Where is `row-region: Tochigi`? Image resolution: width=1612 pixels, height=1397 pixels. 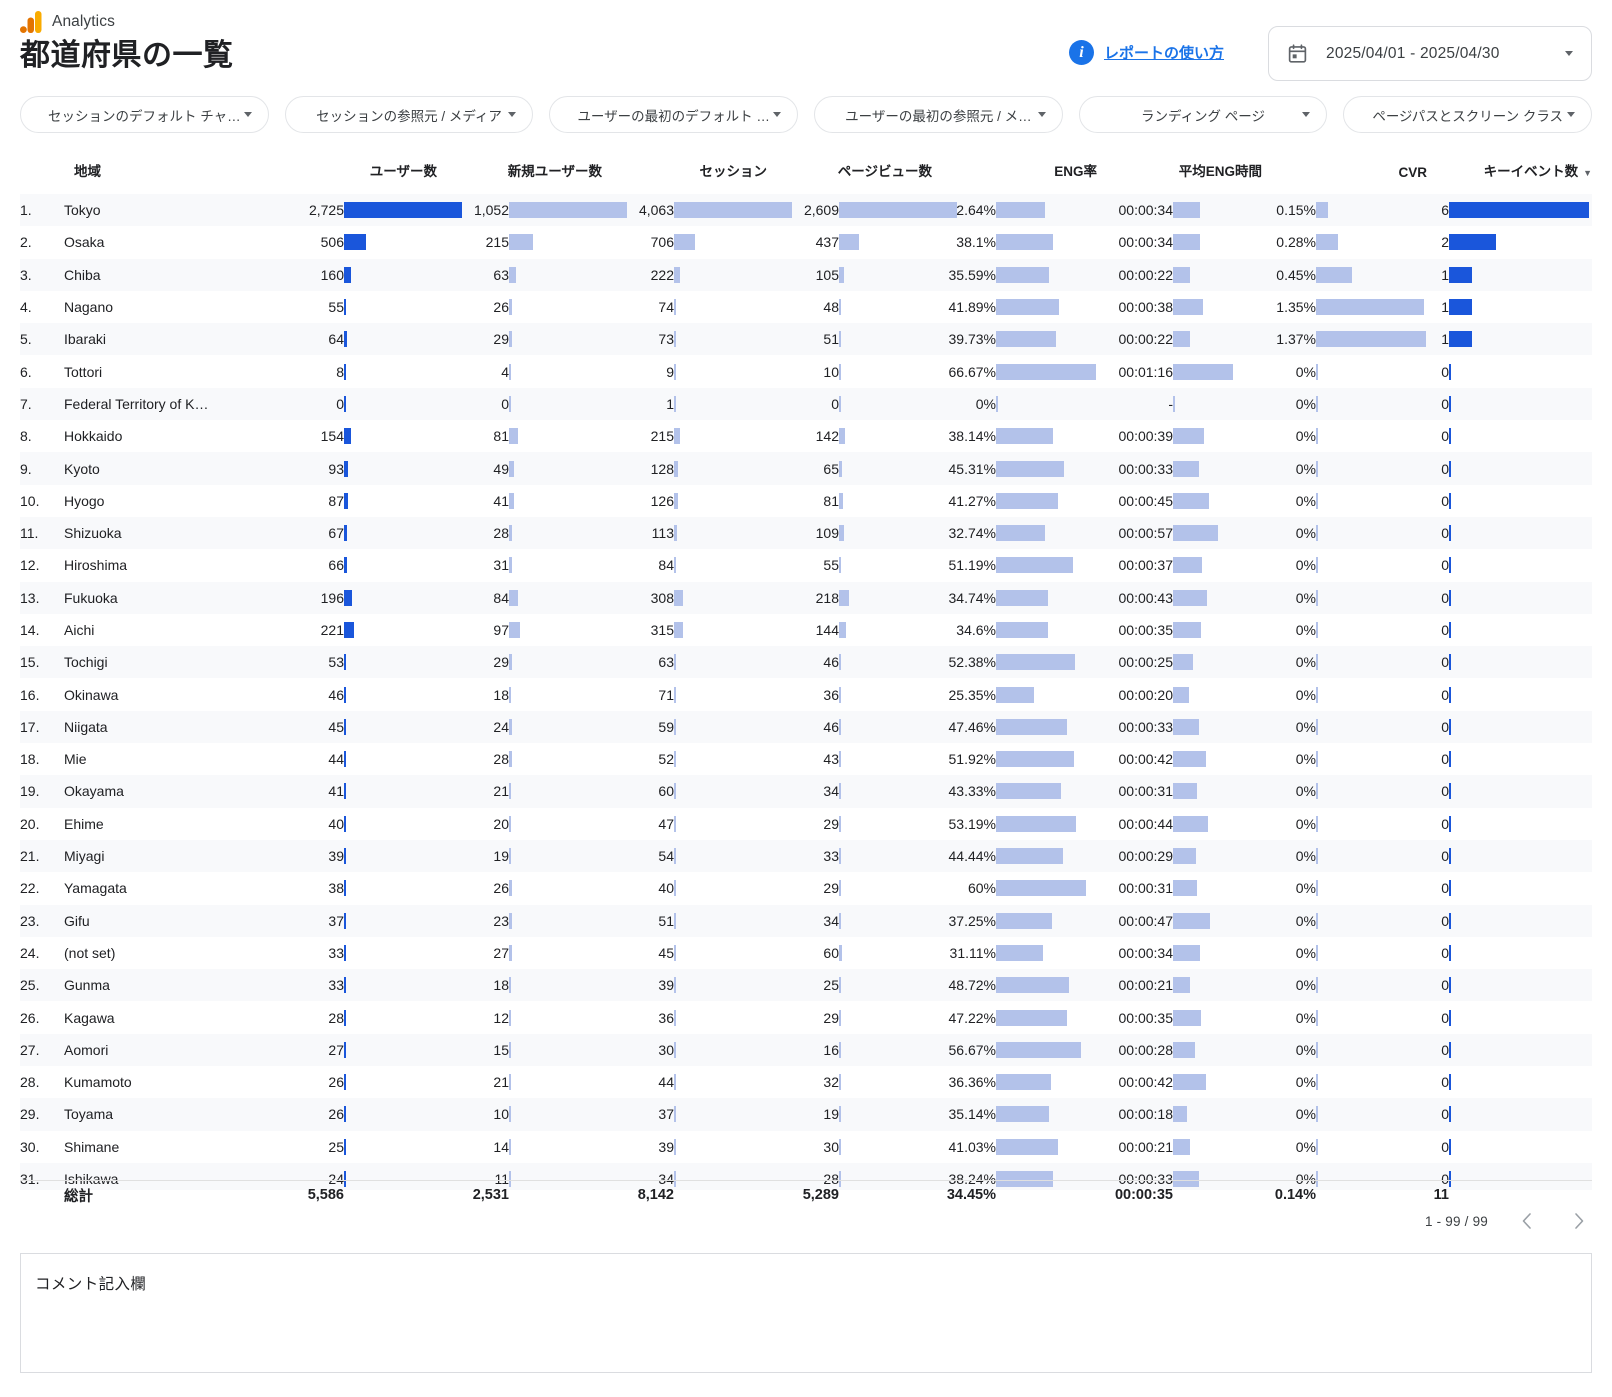
row-region: Tochigi is located at coordinates (168, 662).